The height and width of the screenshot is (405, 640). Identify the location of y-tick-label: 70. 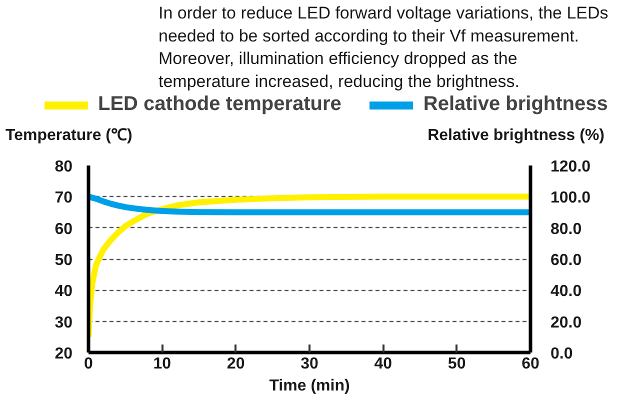
(63, 198).